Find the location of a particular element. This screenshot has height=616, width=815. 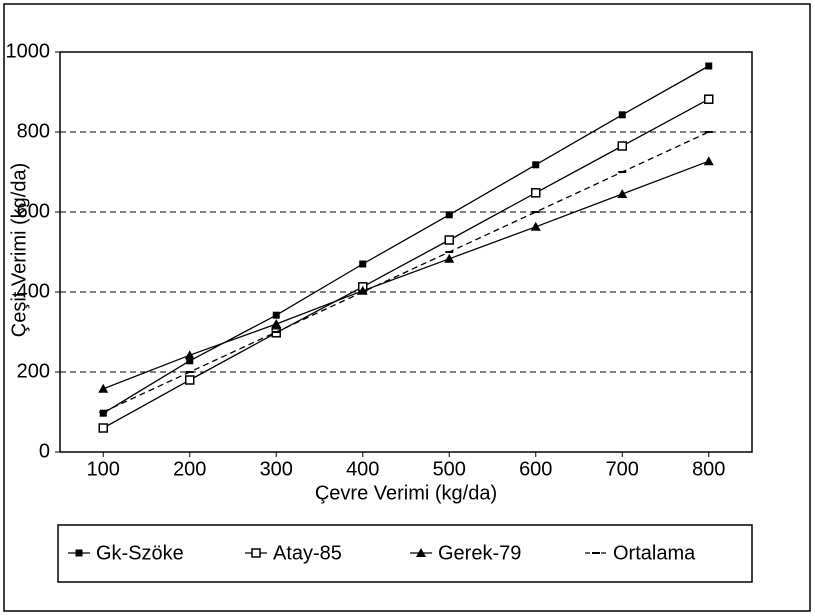

x-tick-label: 700 is located at coordinates (622, 469).